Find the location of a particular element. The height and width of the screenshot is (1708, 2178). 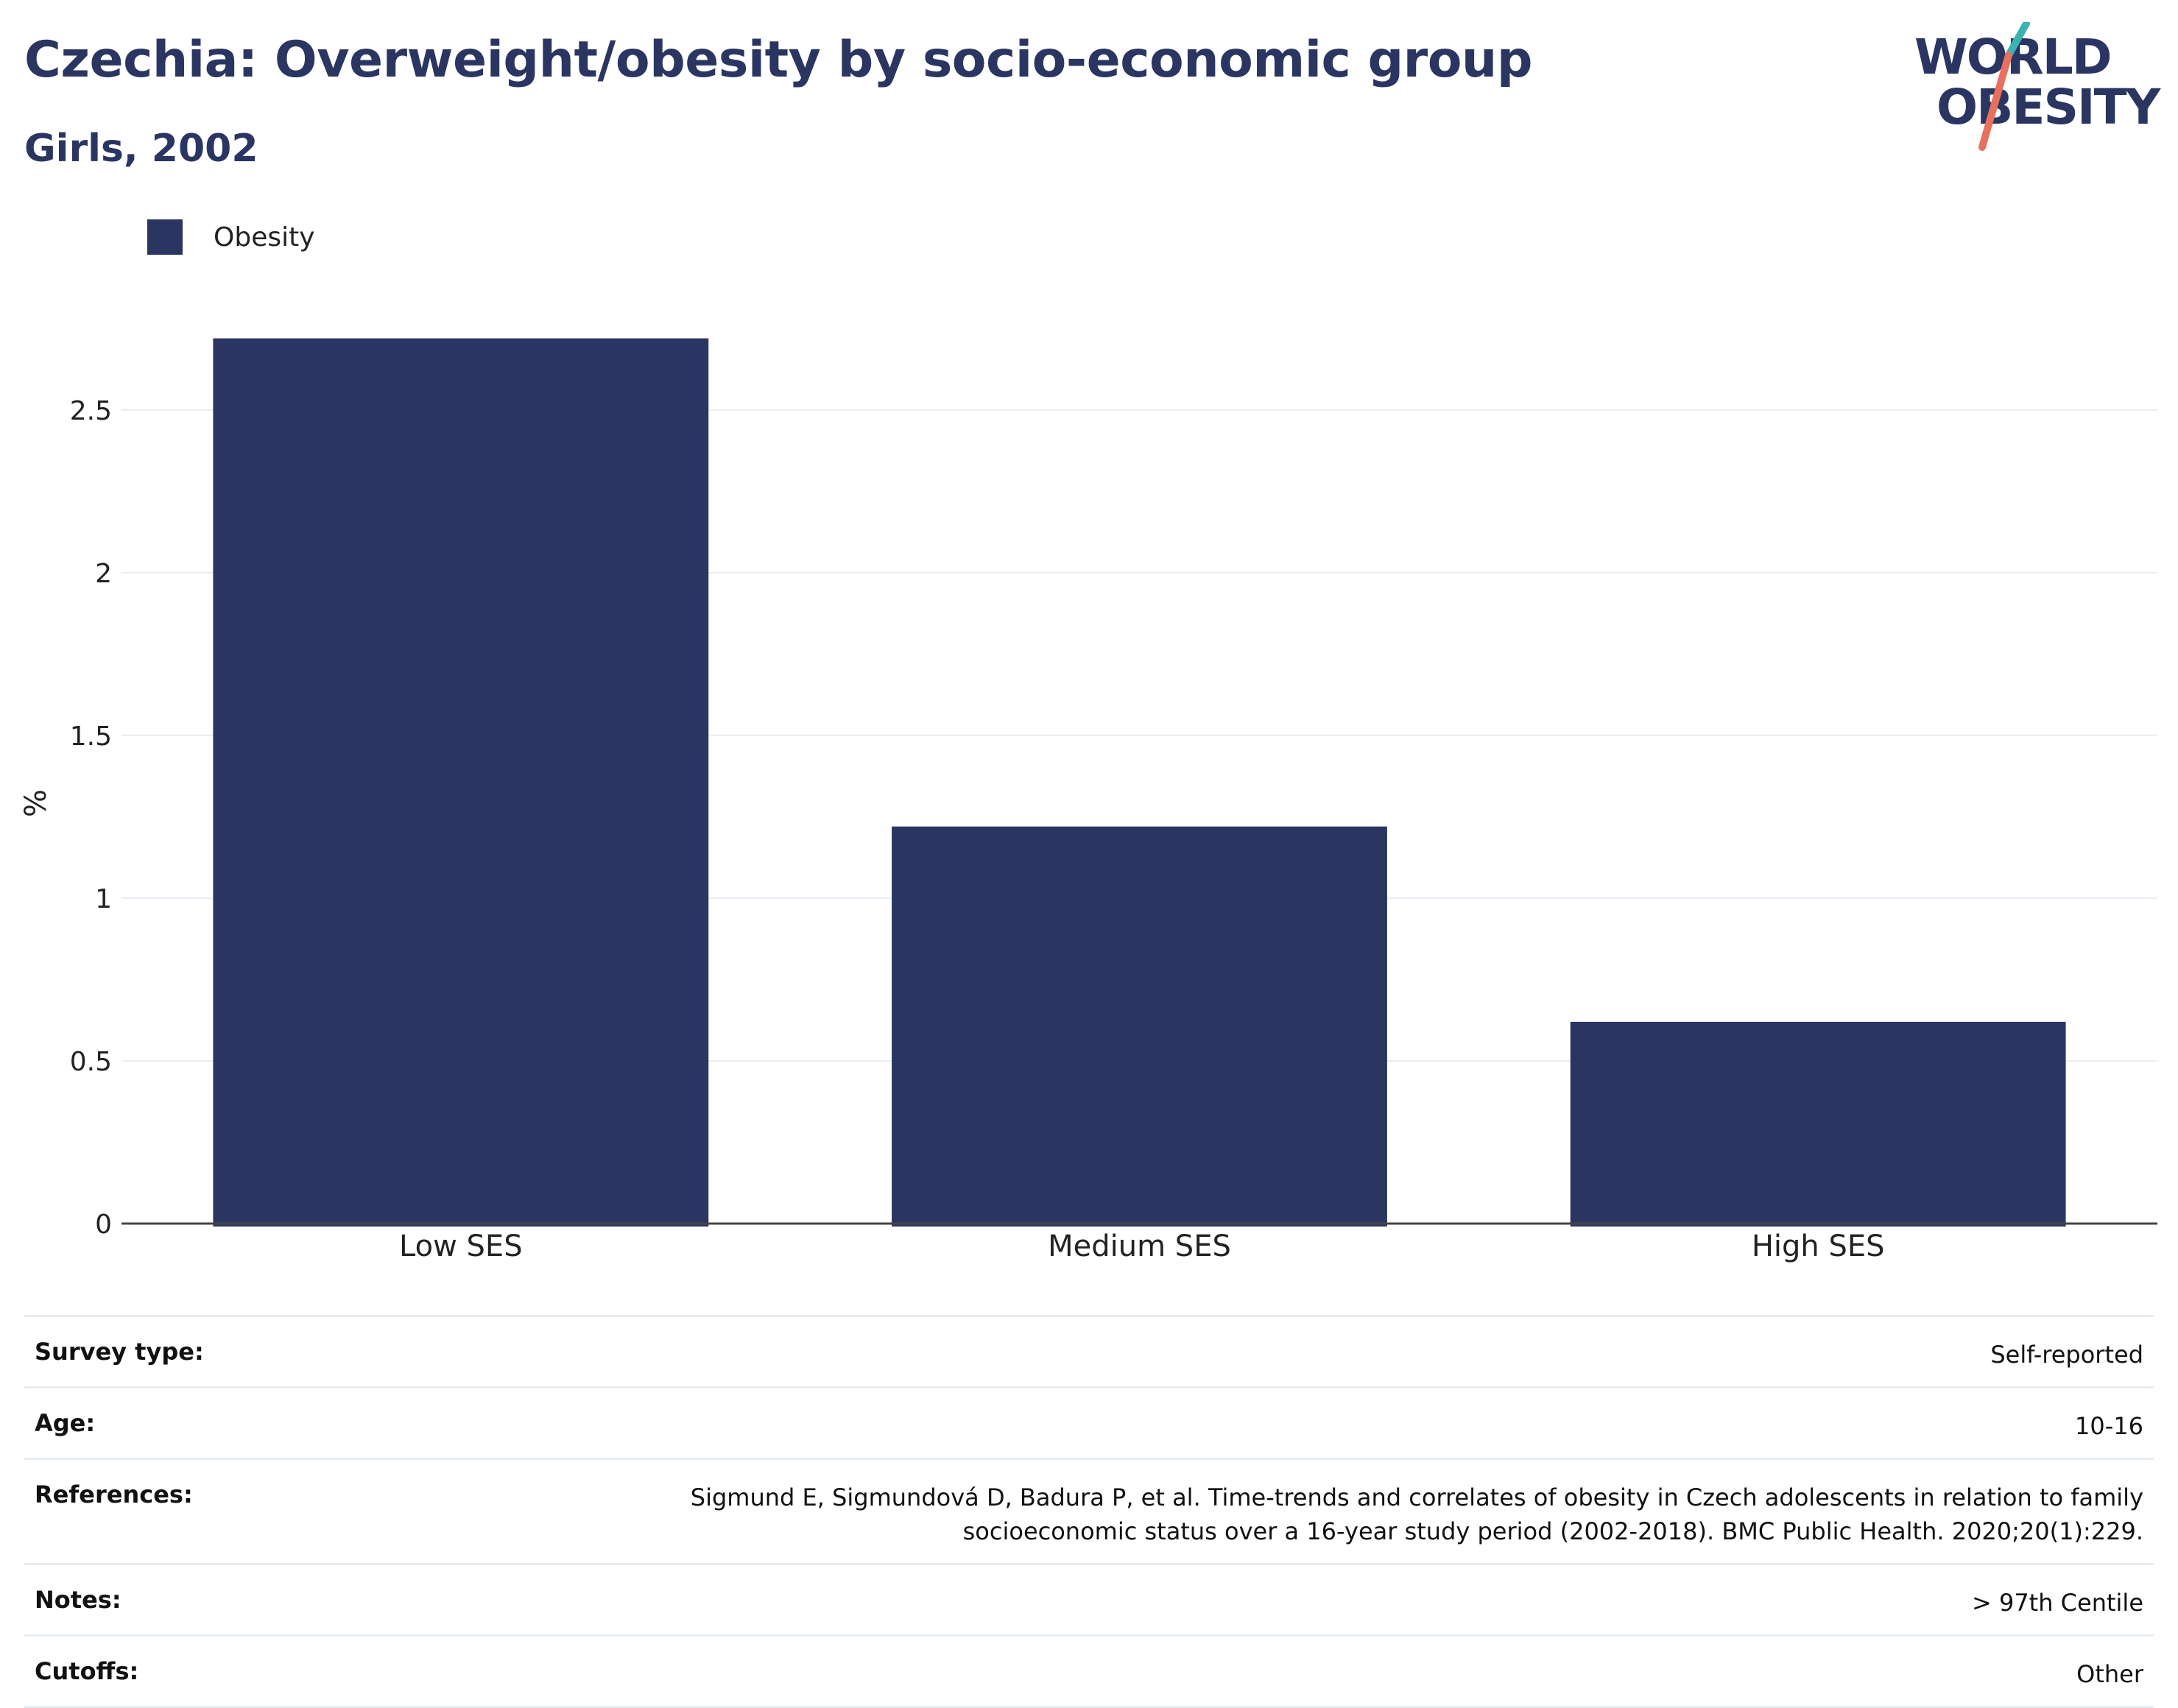

metadata-row: Notes: > 97th Centile is located at coordinates (1089, 1598).